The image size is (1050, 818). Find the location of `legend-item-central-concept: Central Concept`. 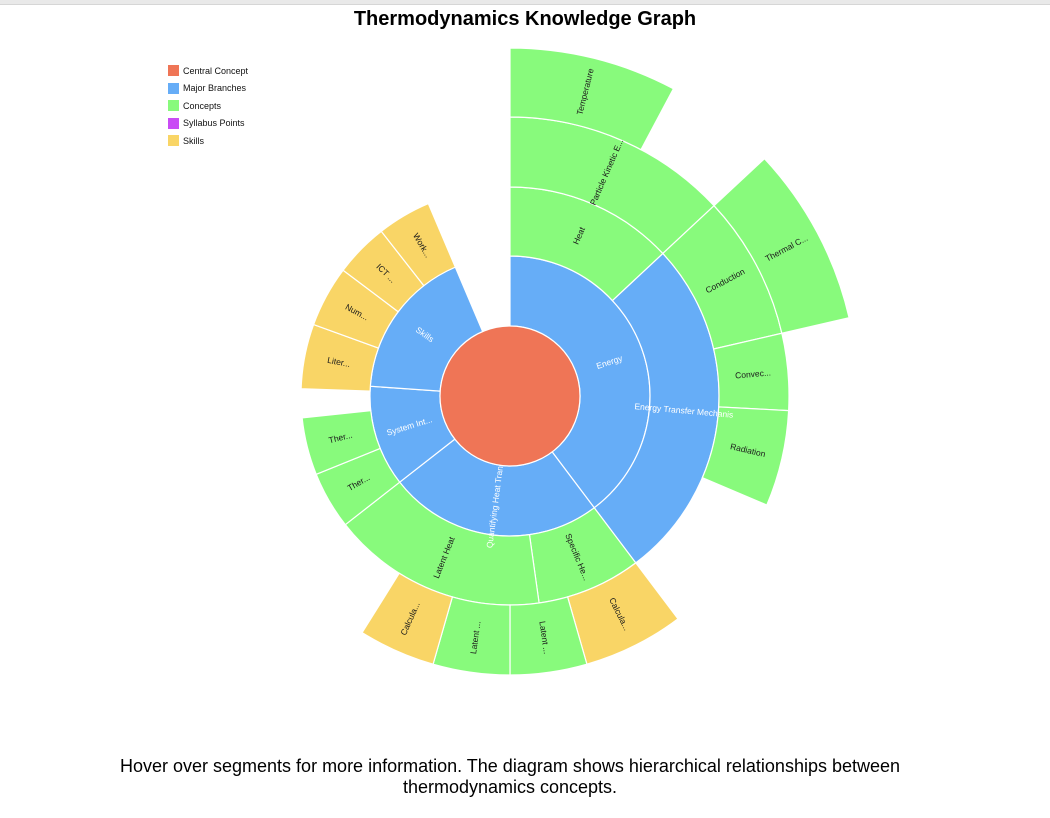

legend-item-central-concept: Central Concept is located at coordinates (208, 71).